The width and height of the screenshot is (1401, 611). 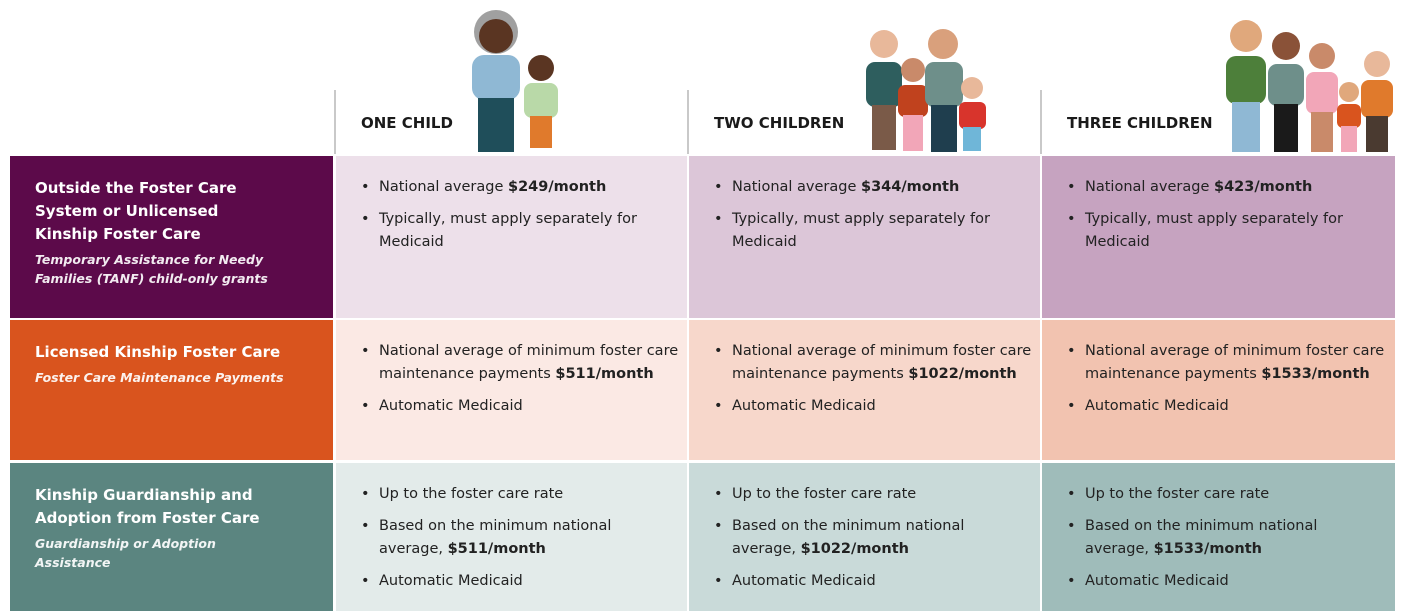 What do you see at coordinates (557, 187) in the screenshot?
I see `bullet-amount: $249/month` at bounding box center [557, 187].